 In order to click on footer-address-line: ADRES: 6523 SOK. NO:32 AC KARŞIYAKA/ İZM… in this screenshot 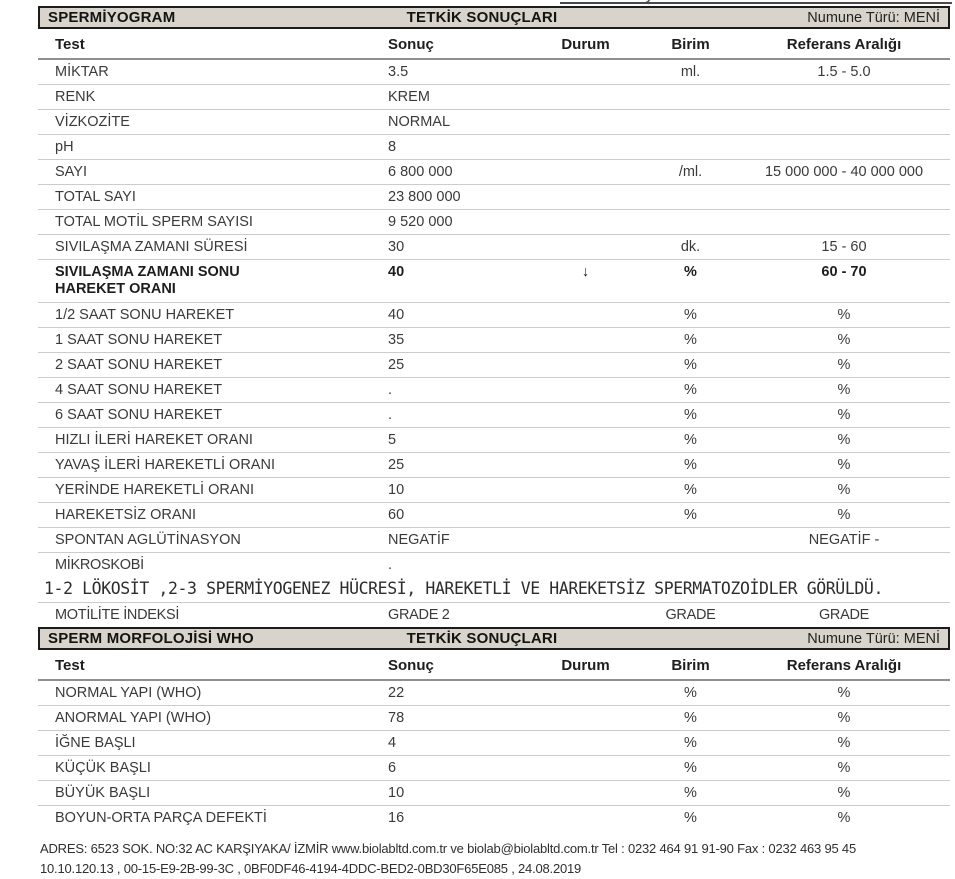, I will do `click(448, 848)`.